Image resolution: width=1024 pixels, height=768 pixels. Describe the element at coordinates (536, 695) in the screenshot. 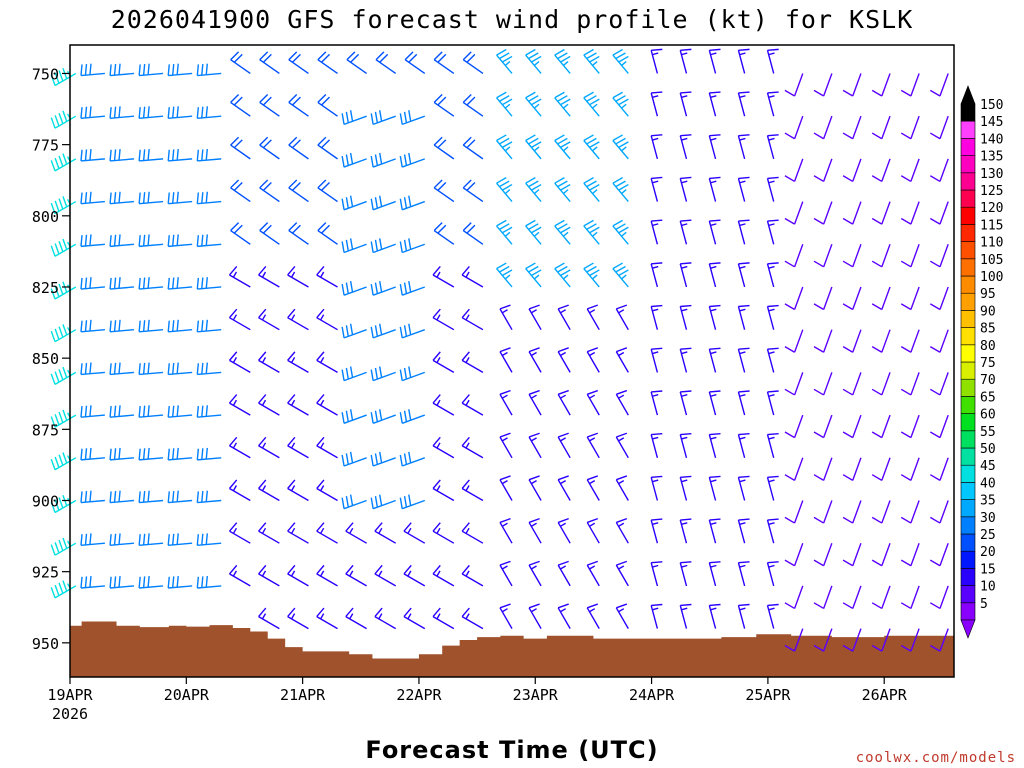

I see `x-tick-label: 23APR` at that location.